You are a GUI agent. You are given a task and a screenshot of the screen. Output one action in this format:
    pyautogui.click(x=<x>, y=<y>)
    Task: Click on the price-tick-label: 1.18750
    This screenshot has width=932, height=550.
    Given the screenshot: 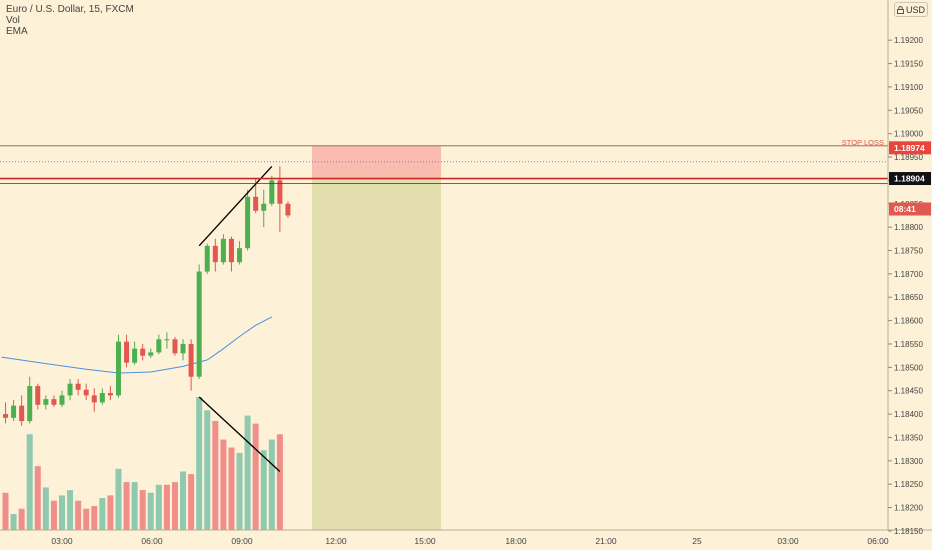 What is the action you would take?
    pyautogui.click(x=908, y=251)
    